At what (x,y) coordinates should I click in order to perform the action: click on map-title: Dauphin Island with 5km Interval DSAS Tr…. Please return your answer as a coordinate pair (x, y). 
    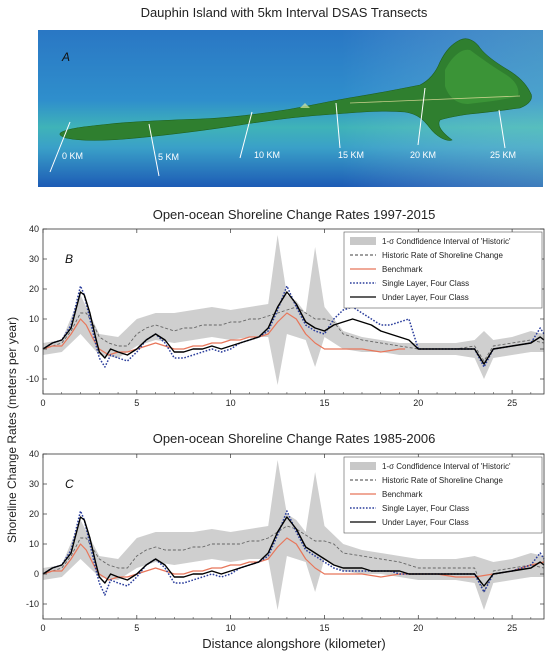
    Looking at the image, I should click on (284, 12).